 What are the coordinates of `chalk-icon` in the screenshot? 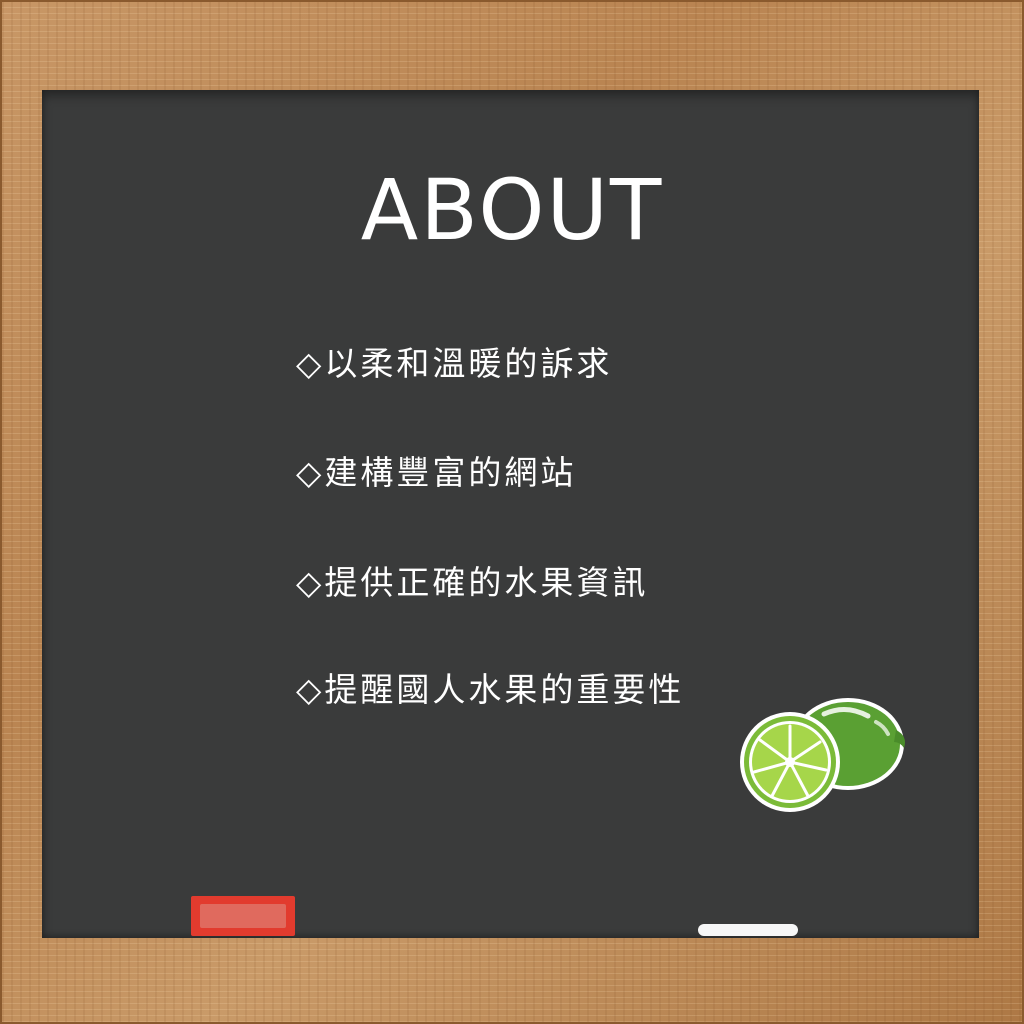 It's located at (748, 930).